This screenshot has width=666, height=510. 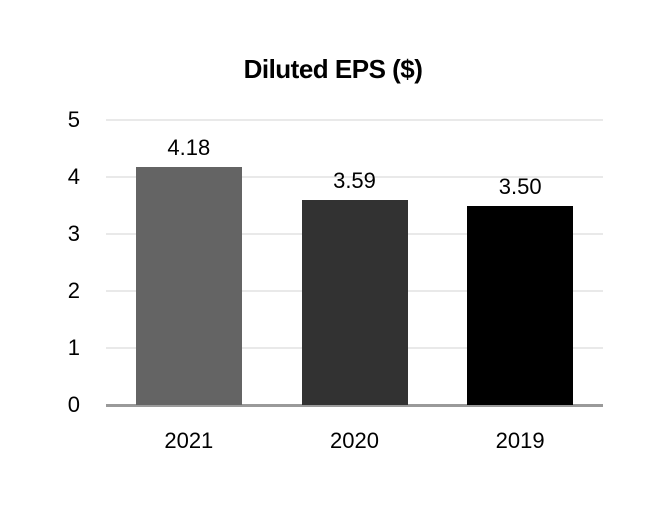 What do you see at coordinates (188, 285) in the screenshot?
I see `bar-2021` at bounding box center [188, 285].